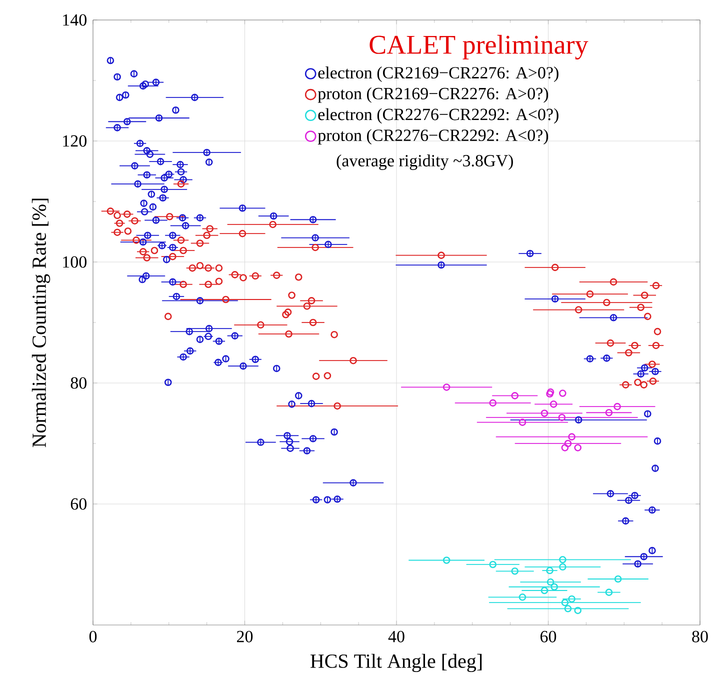  Describe the element at coordinates (78, 504) in the screenshot. I see `y-tick-label: 60` at that location.